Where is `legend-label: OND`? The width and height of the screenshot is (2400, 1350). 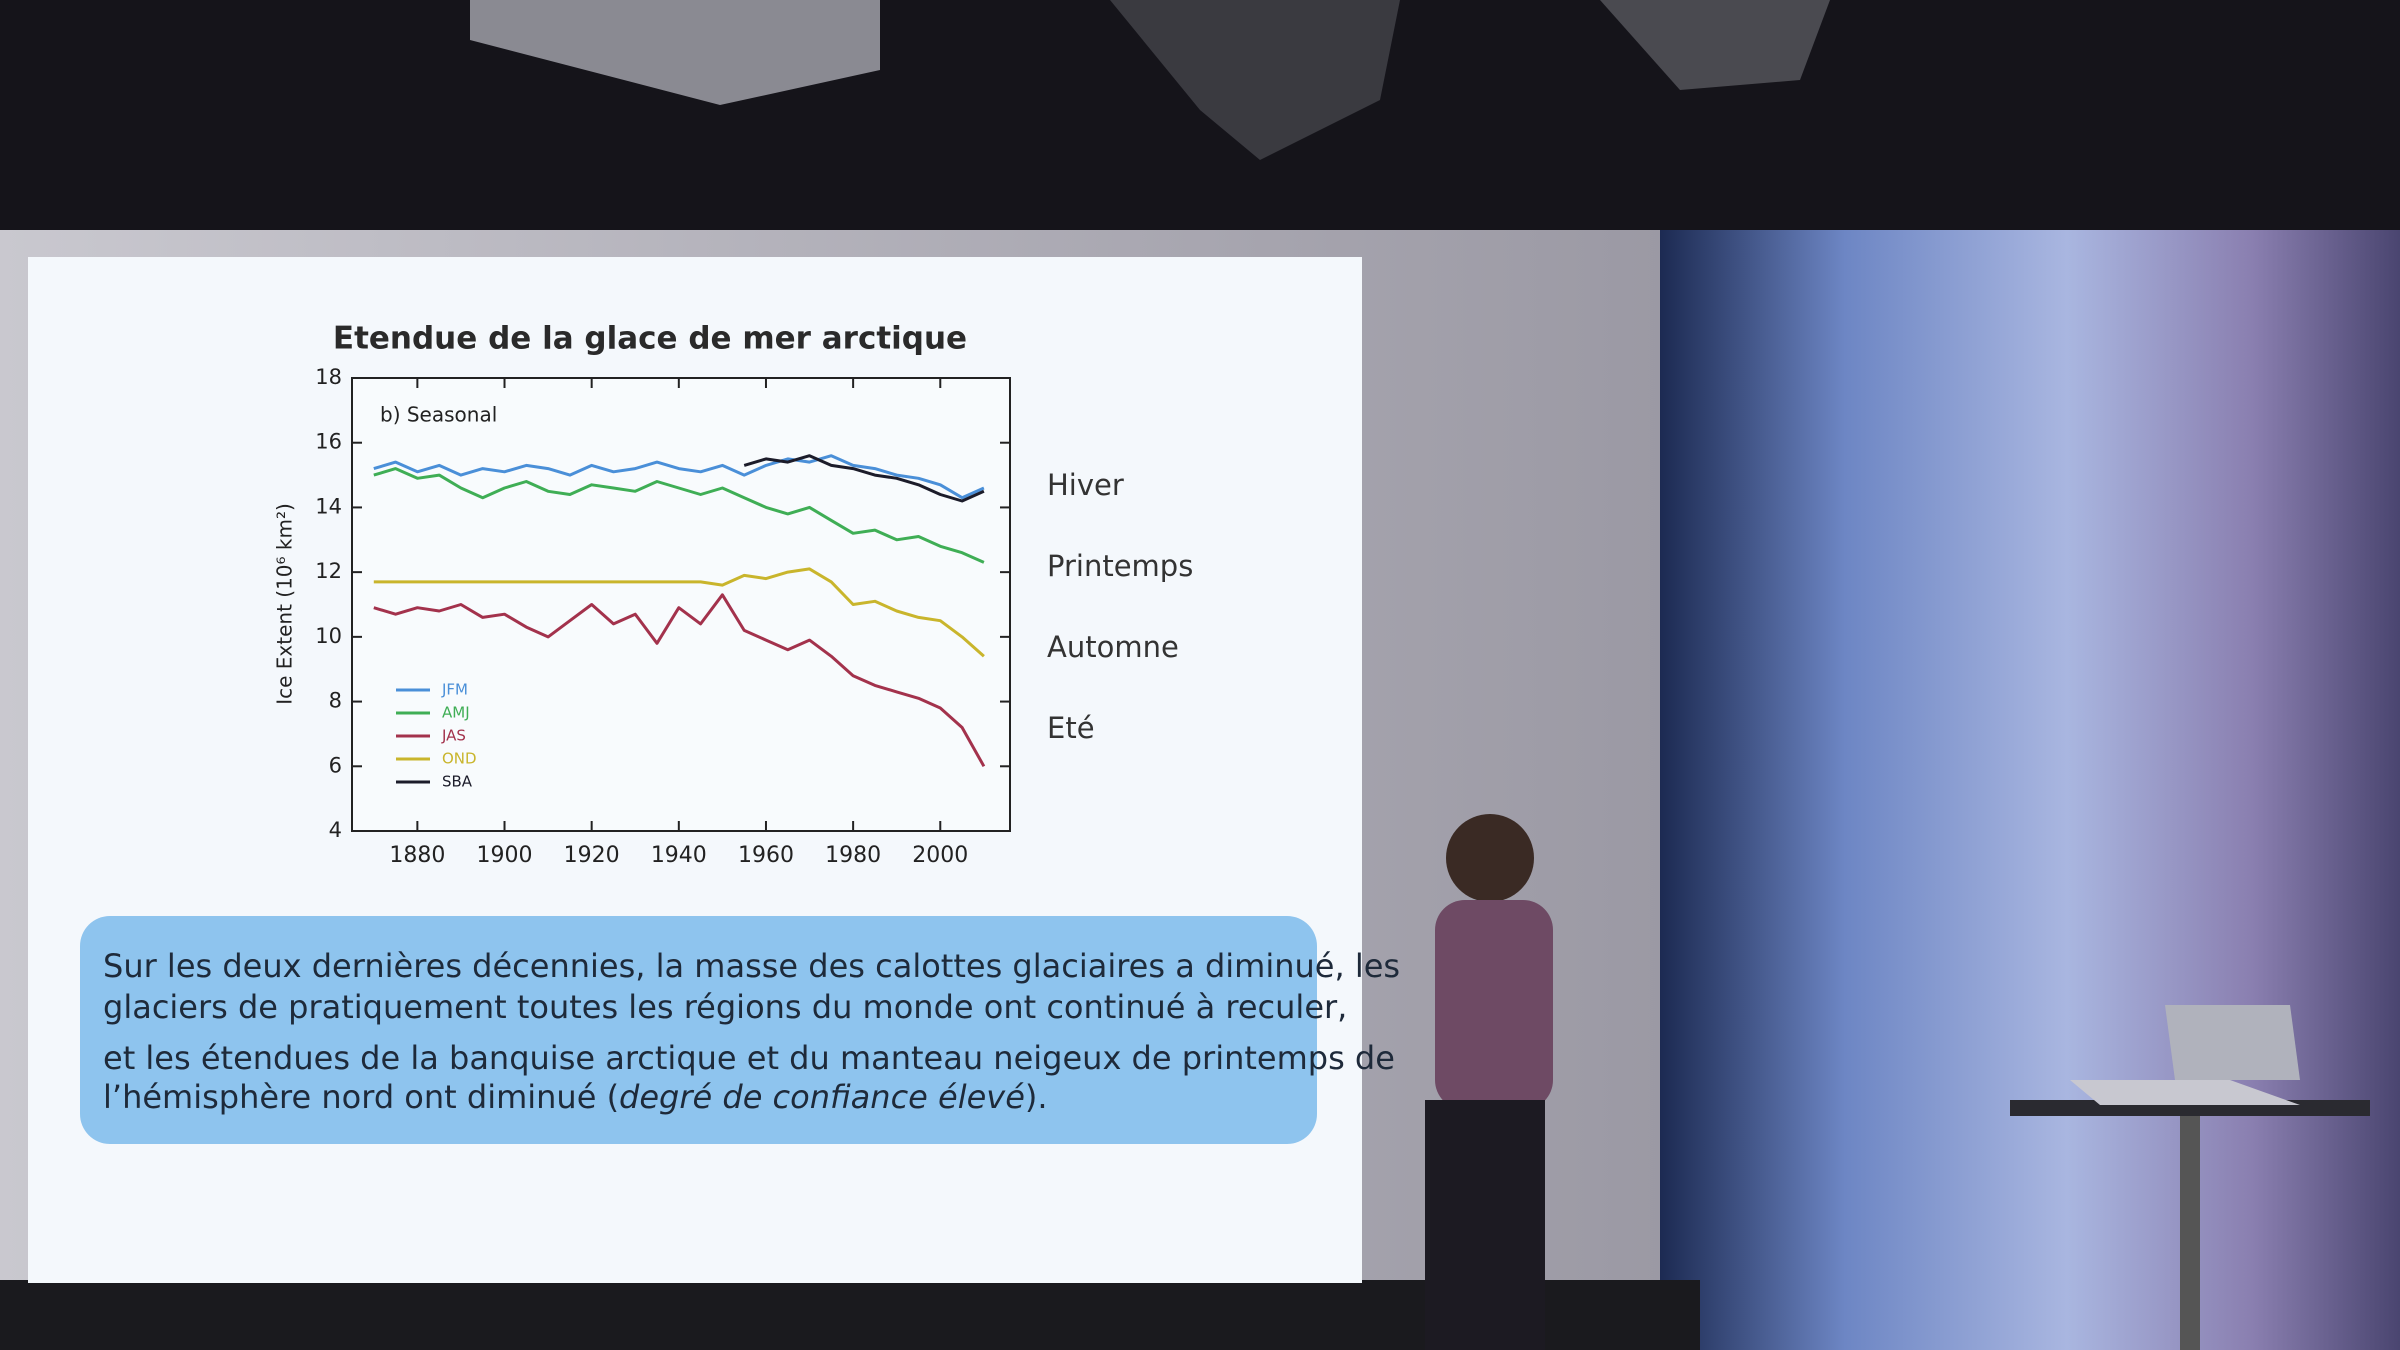 legend-label: OND is located at coordinates (459, 759).